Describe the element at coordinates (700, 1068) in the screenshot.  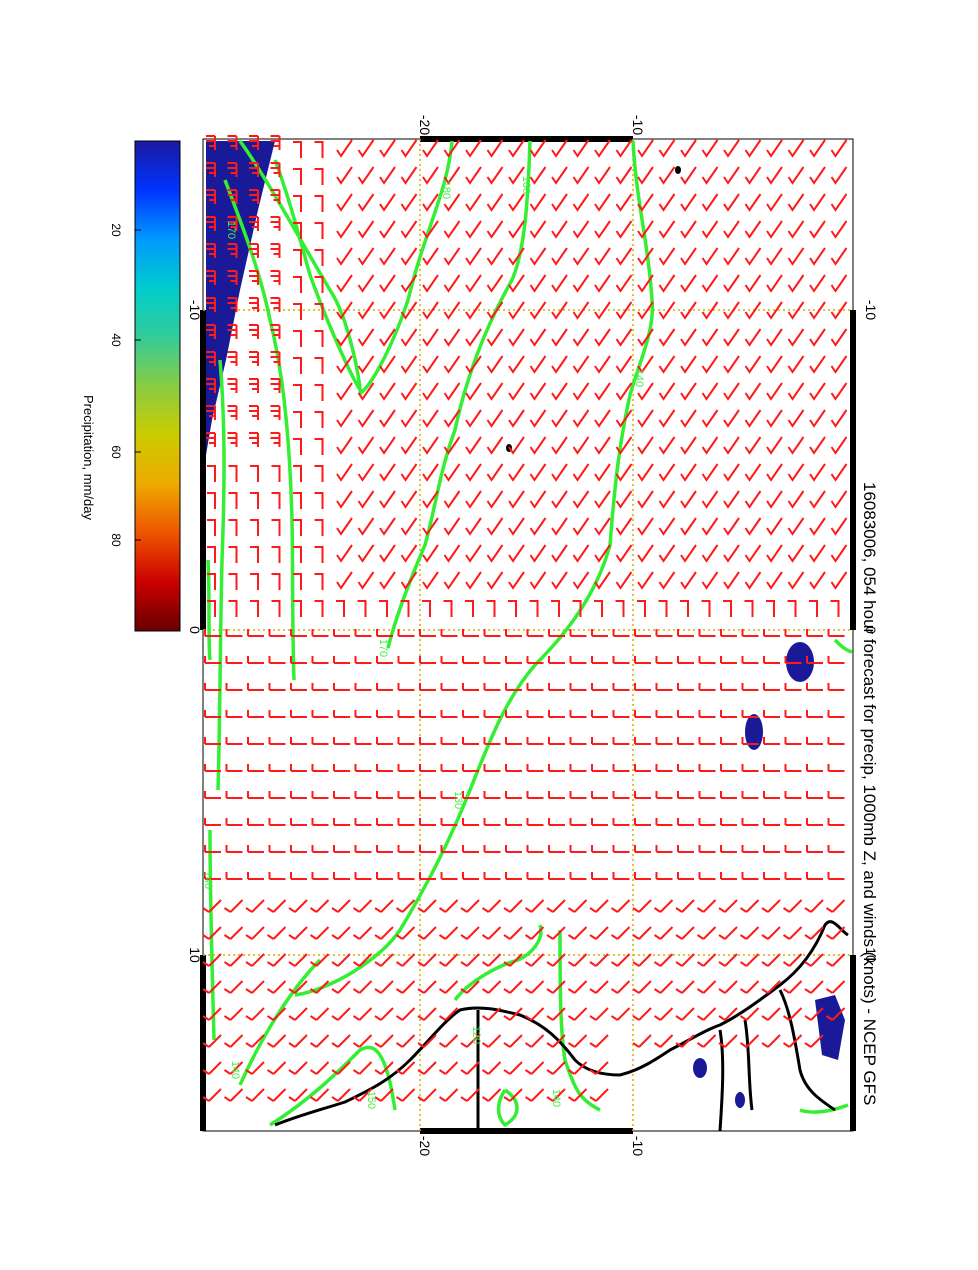
I see `precip-area` at that location.